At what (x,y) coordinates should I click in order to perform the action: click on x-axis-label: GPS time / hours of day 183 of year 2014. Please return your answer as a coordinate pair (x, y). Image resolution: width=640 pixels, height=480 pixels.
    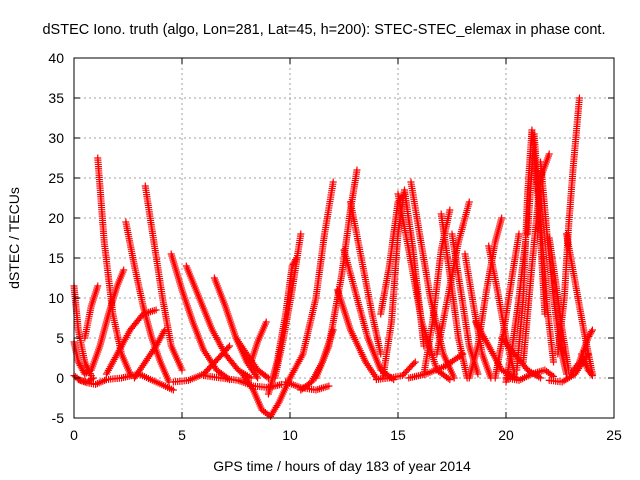
    Looking at the image, I should click on (342, 466).